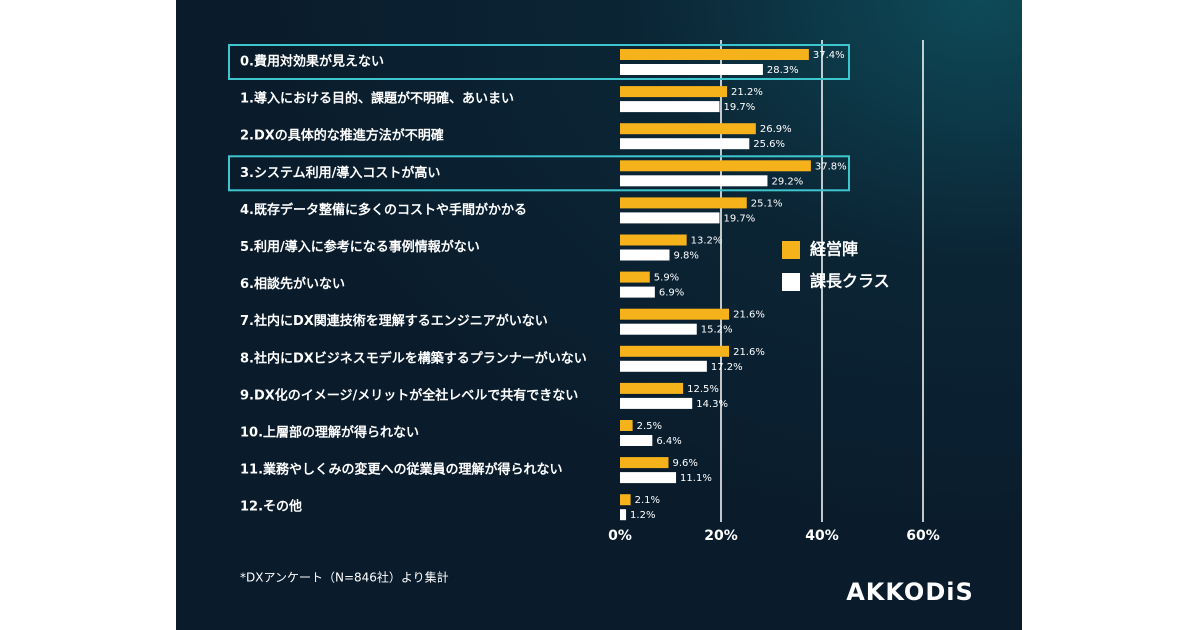  What do you see at coordinates (769, 144) in the screenshot?
I see `value-label: 25.6%` at bounding box center [769, 144].